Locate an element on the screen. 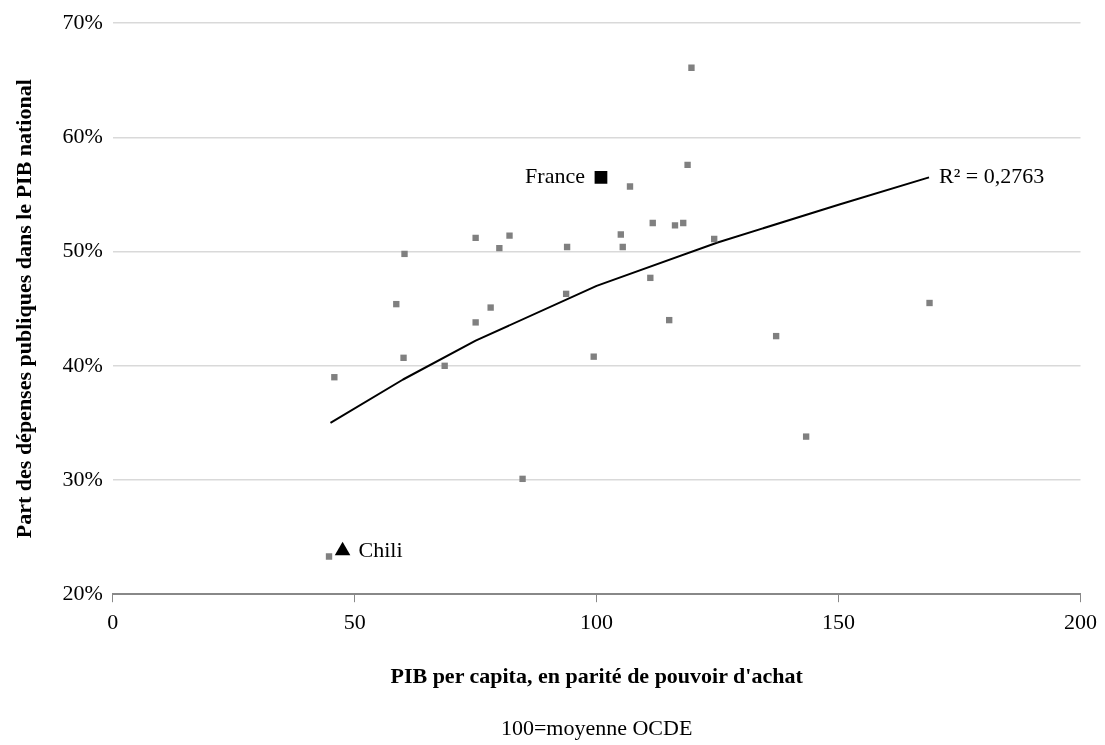 This screenshot has height=745, width=1105. y-tick-label: 60% is located at coordinates (82, 136).